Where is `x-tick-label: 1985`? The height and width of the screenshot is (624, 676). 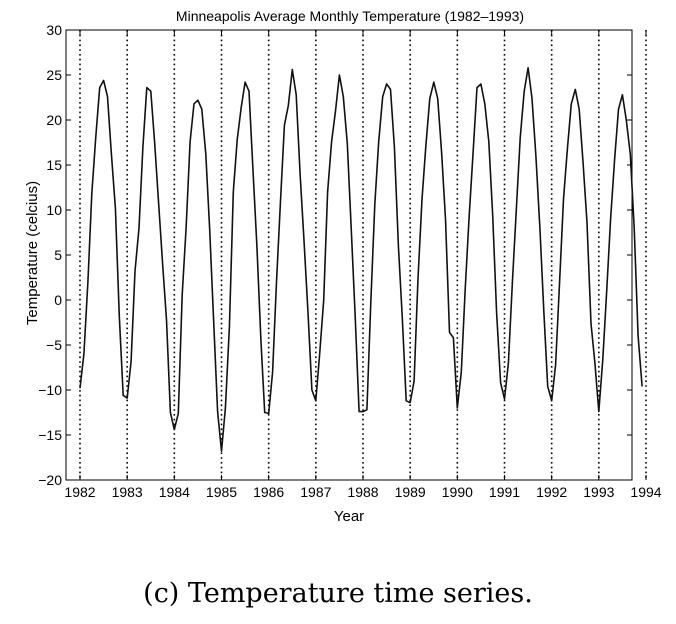 x-tick-label: 1985 is located at coordinates (221, 492).